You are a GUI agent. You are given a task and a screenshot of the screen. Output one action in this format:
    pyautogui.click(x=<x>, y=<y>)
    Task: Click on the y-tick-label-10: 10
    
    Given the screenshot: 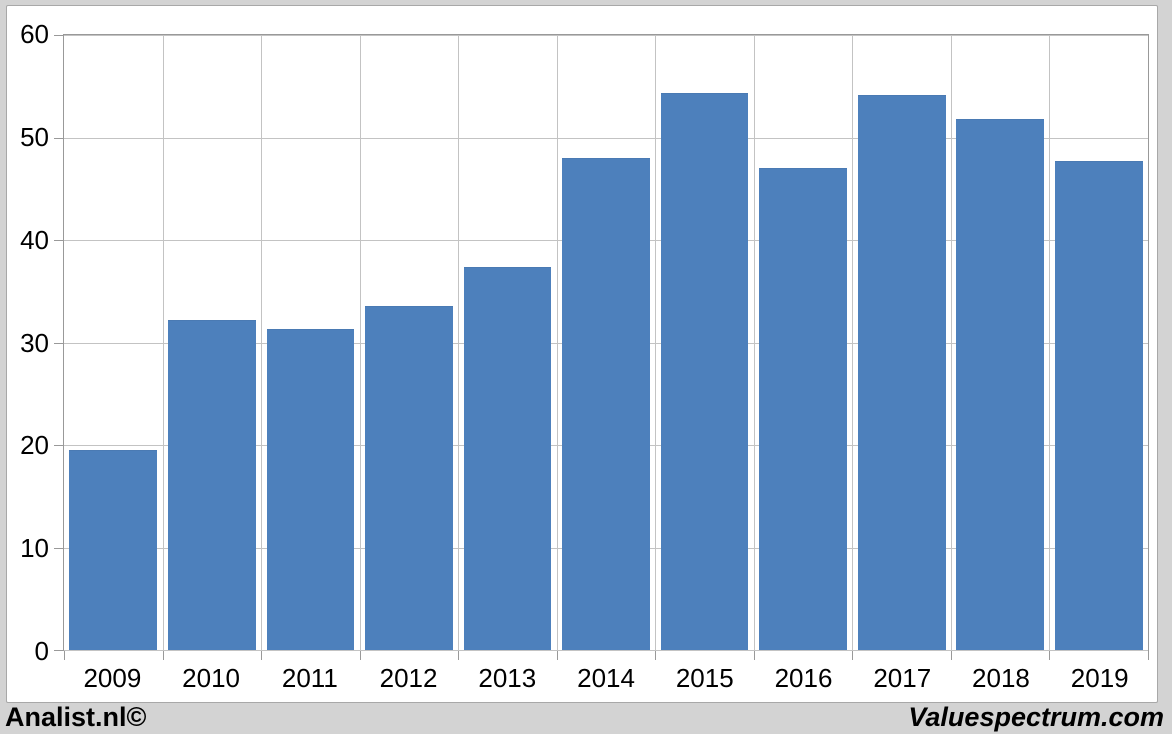 What is the action you would take?
    pyautogui.click(x=34, y=548)
    